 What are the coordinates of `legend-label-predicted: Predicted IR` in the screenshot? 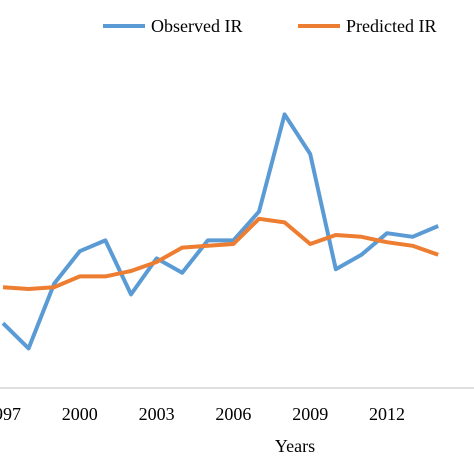 It's located at (391, 26).